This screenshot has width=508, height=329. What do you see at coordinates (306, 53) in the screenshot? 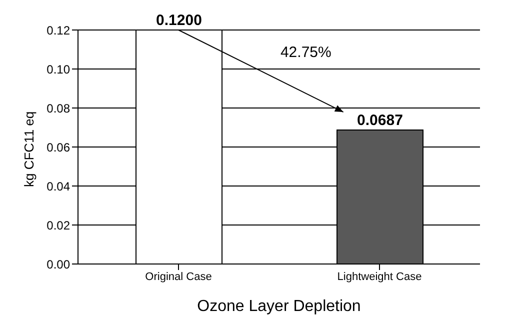
I see `annotation: 42.75%` at bounding box center [306, 53].